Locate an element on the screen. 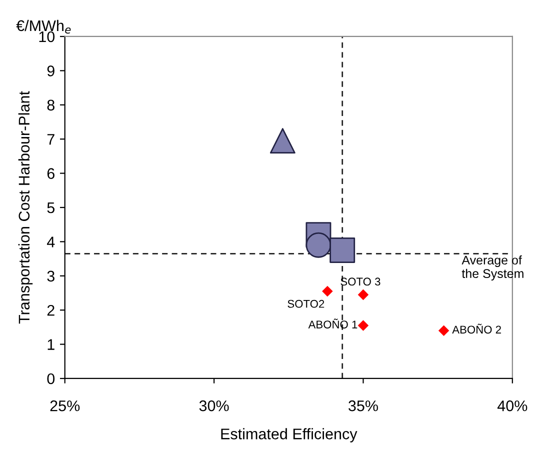 Image resolution: width=536 pixels, height=456 pixels. annotation: ABOÑO 2 is located at coordinates (476, 329).